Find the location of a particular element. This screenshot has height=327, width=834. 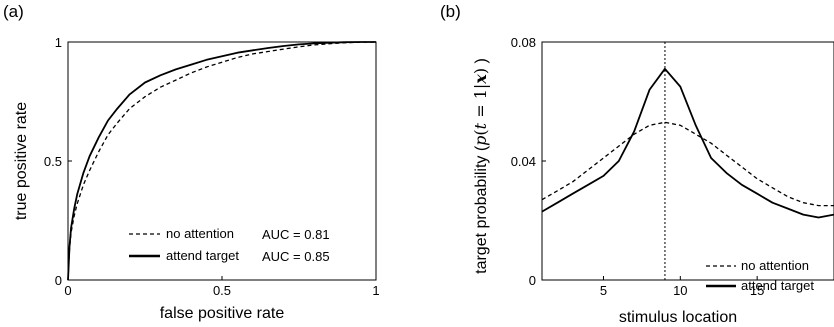

panel-b-y-ticks: 0 0.04 0.08 is located at coordinates (528, 161).